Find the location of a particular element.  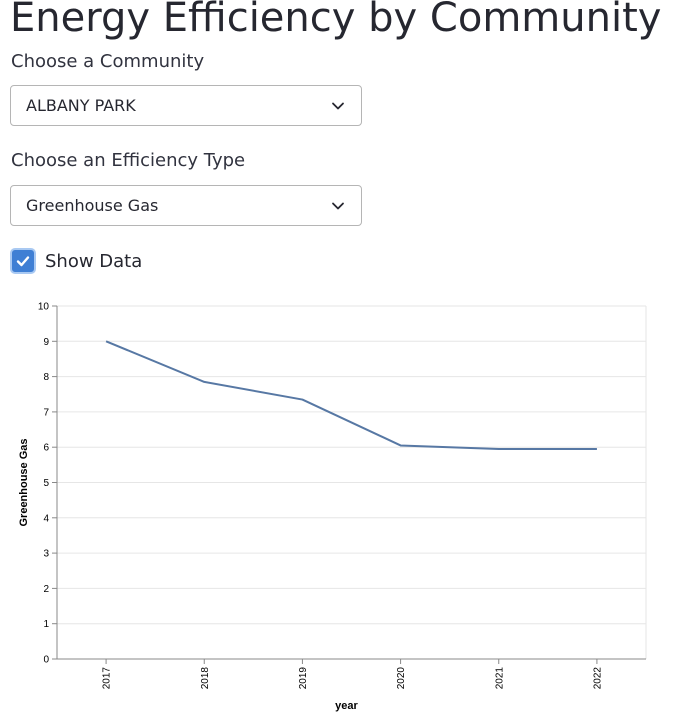

y-tick-label: 7 is located at coordinates (46, 412).